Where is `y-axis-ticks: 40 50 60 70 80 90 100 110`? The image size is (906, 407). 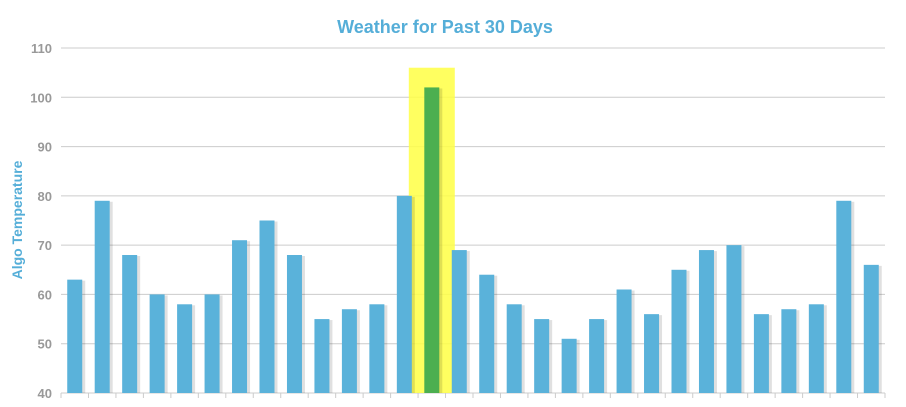
y-axis-ticks: 40 50 60 70 80 90 100 110 is located at coordinates (41, 221).